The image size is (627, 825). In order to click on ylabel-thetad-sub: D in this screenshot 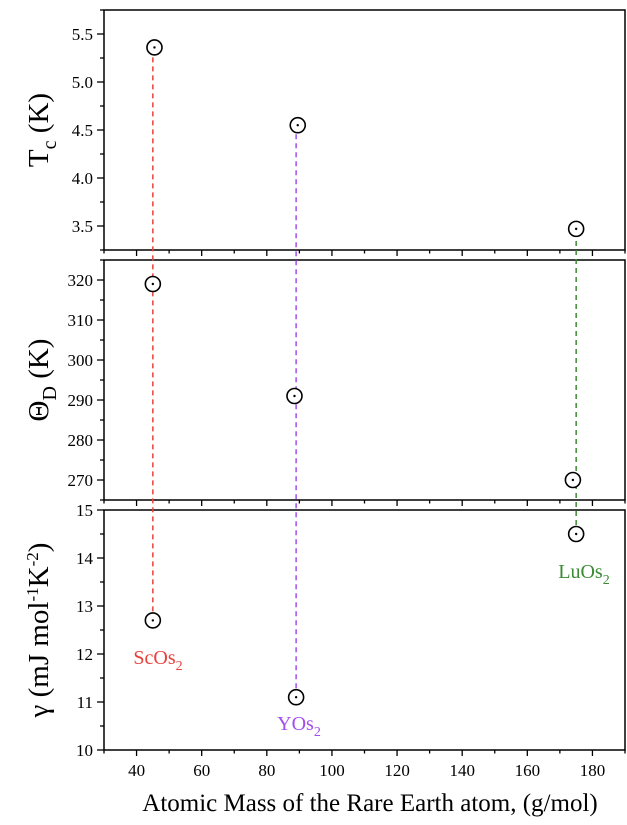, I will do `click(50, 393)`.